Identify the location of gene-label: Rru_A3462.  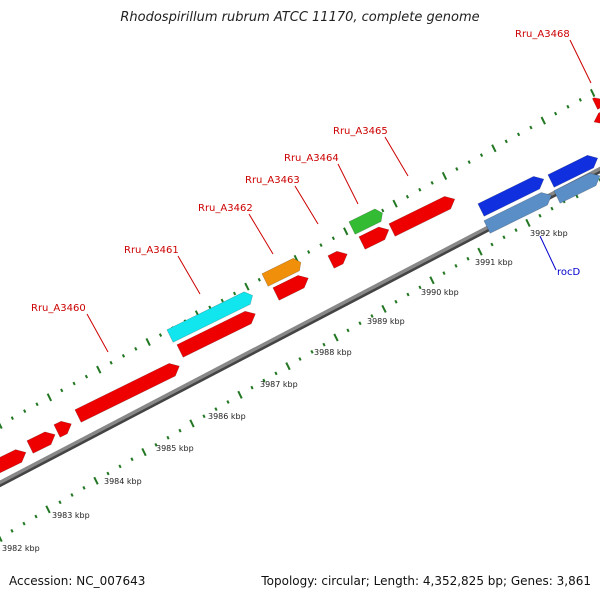
(225, 208).